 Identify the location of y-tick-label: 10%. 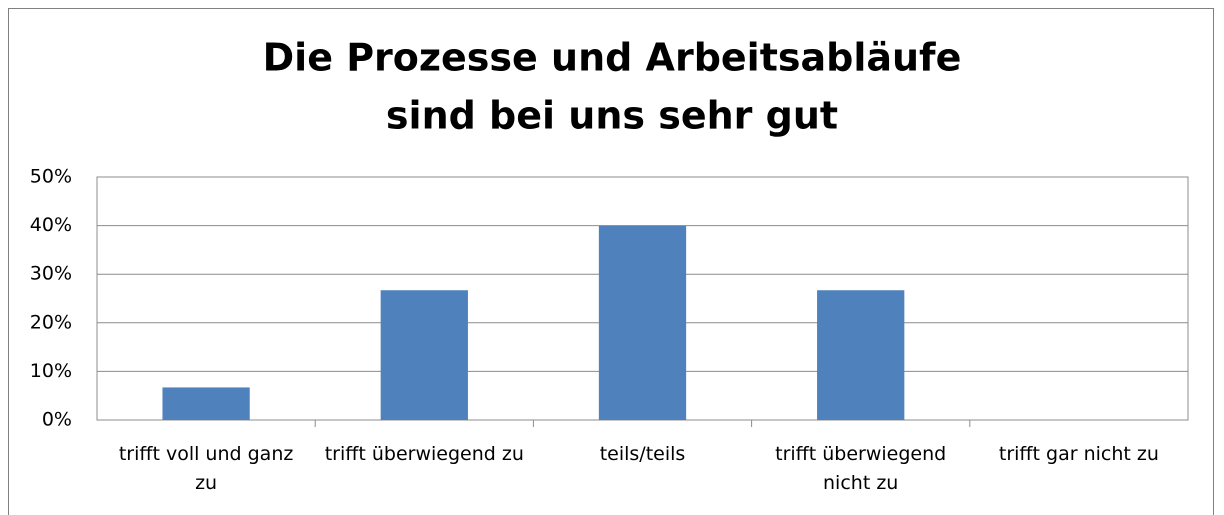
(51, 371).